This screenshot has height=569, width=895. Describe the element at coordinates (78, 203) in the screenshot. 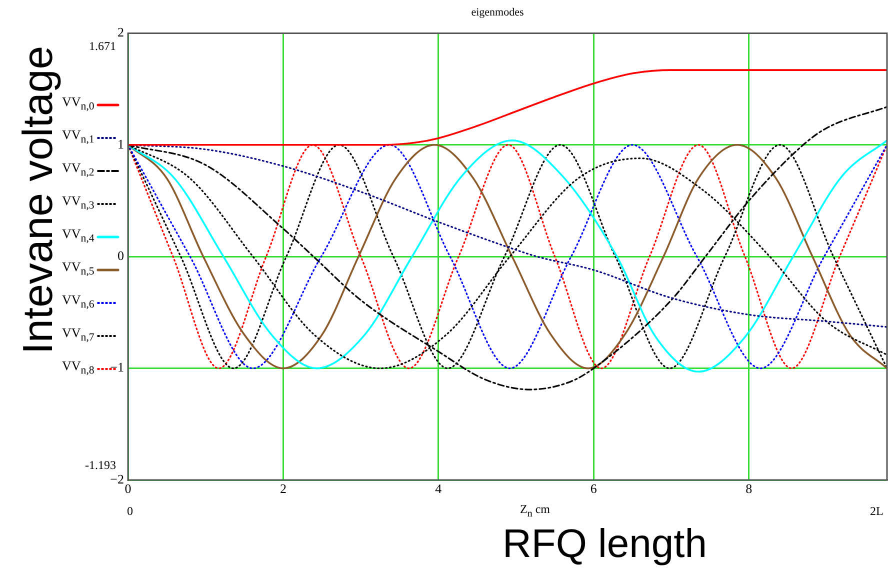

I see `legend-label: VV$_{n,3}$` at that location.